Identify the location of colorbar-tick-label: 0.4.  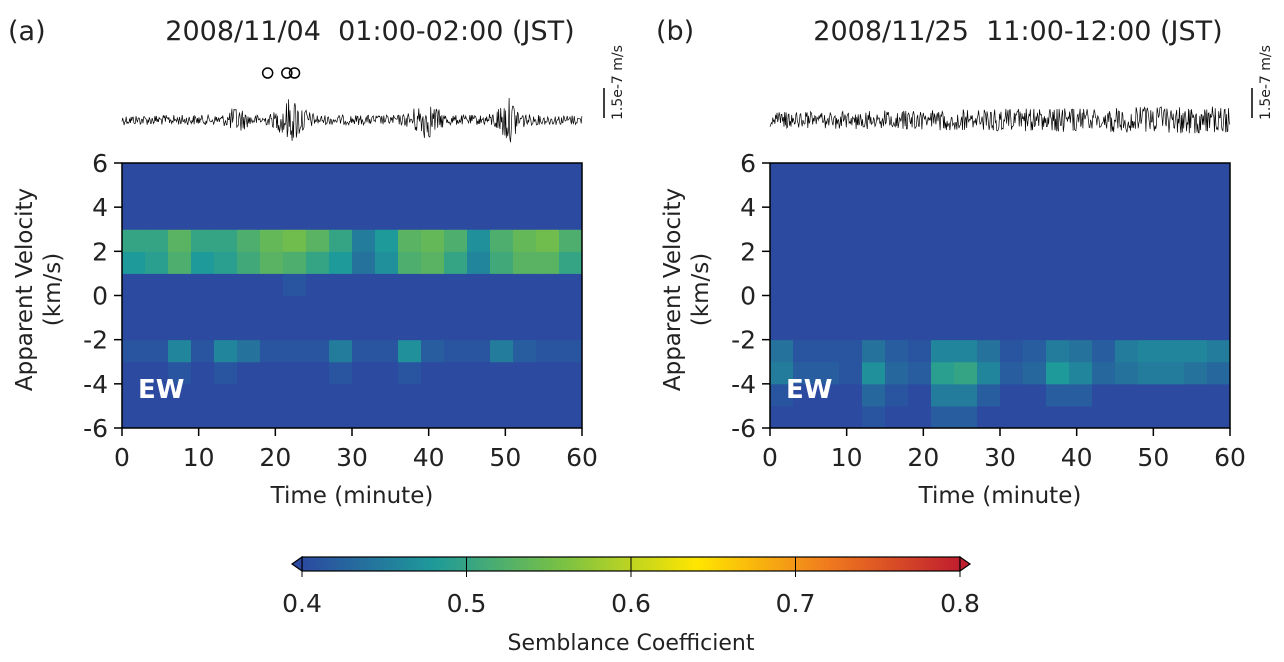
(302, 603).